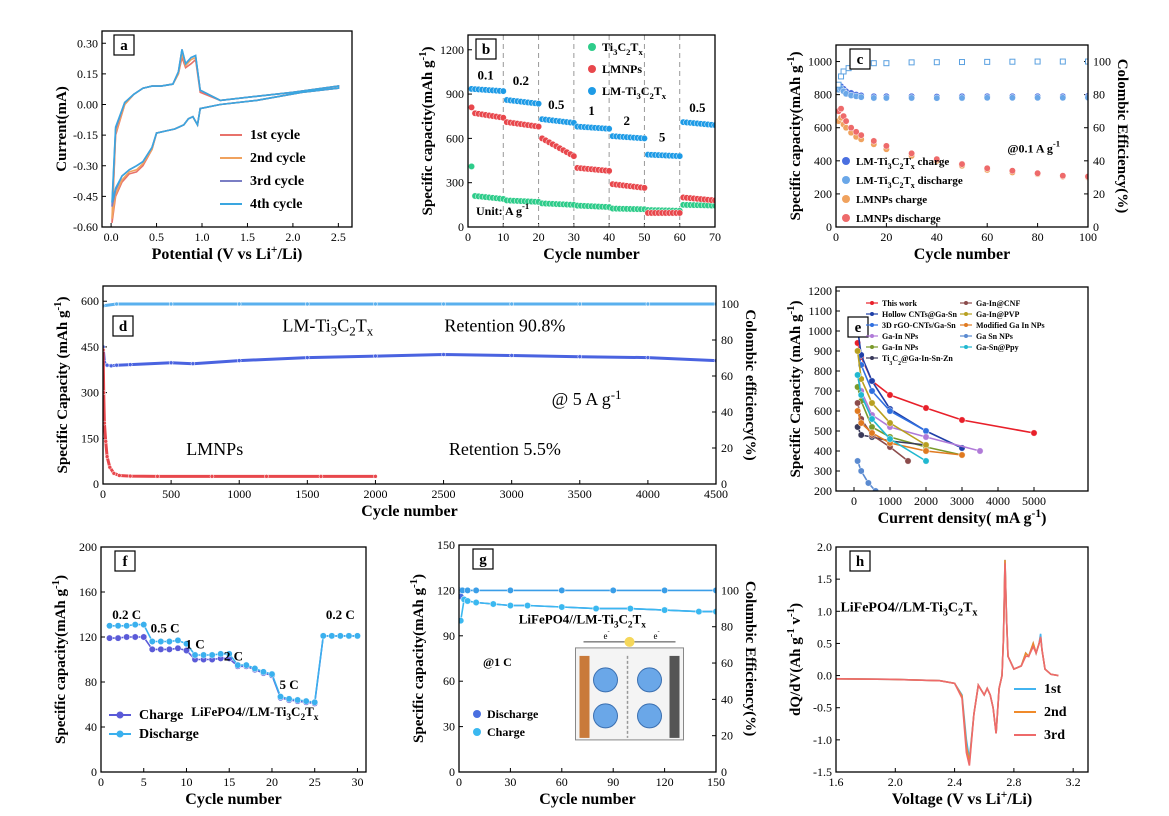 This screenshot has height=816, width=1169. Describe the element at coordinates (1073, 782) in the screenshot. I see `x-tick-label: 3.2` at that location.